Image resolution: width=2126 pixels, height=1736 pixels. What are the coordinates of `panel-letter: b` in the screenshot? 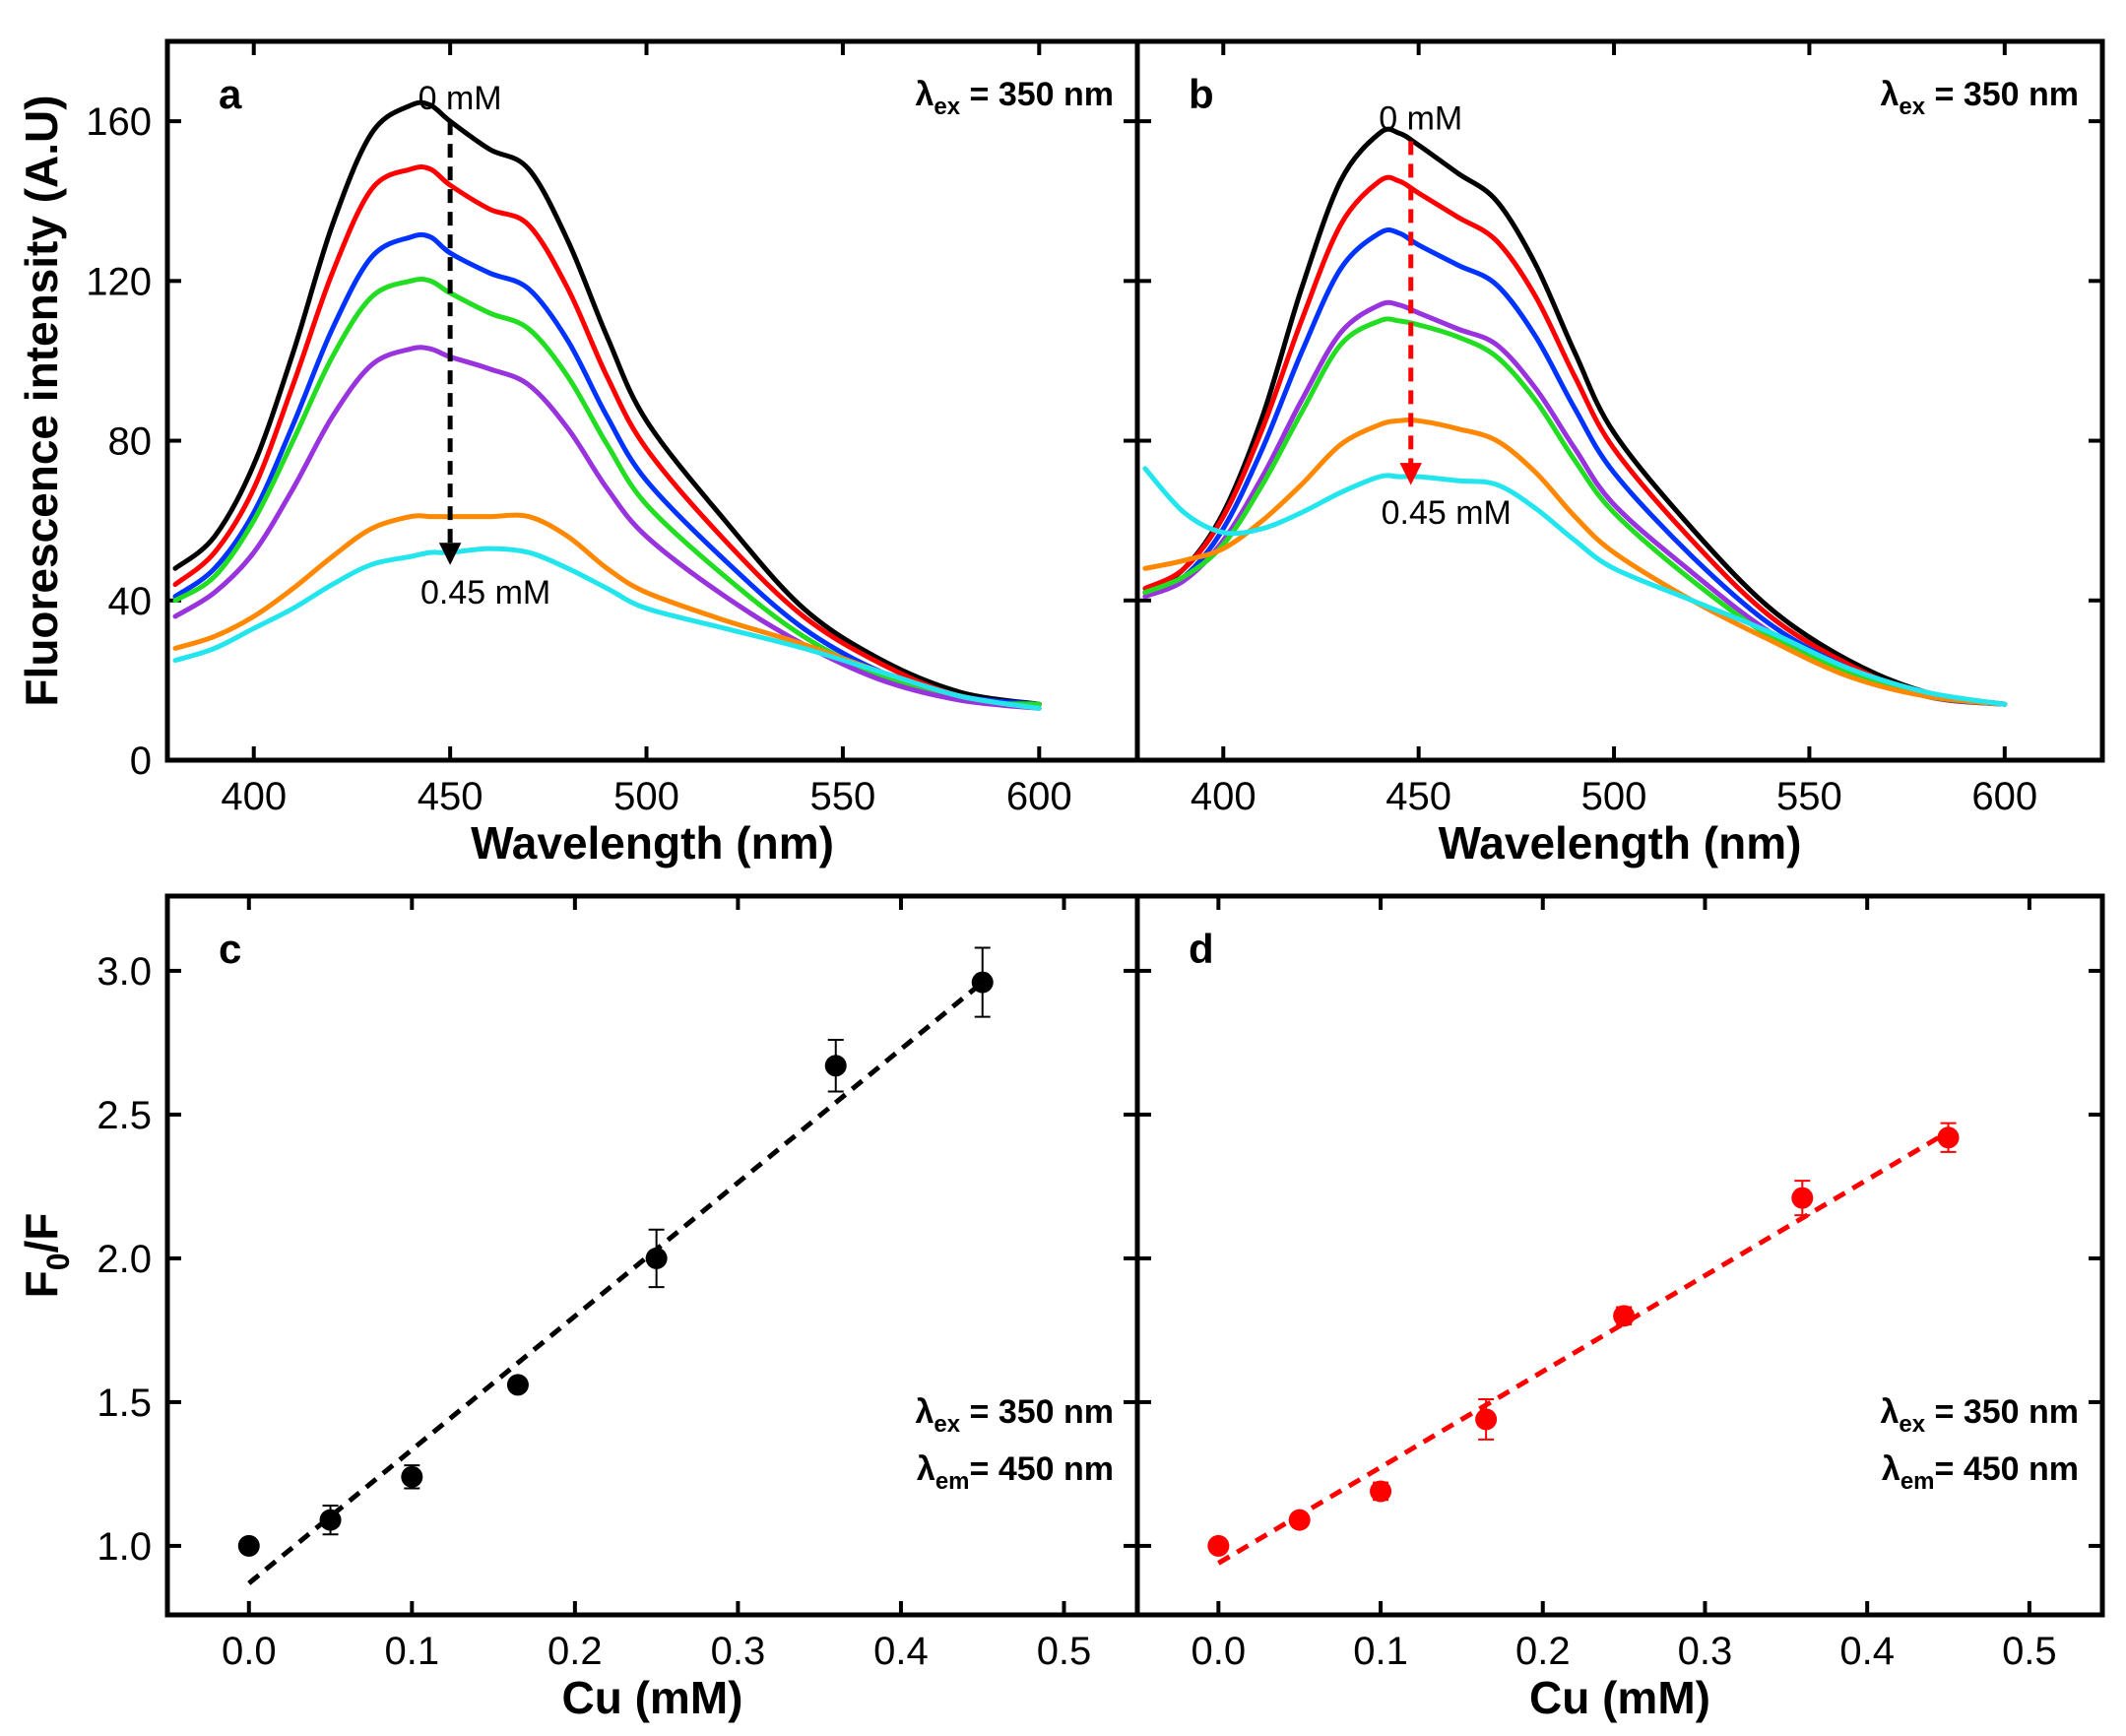 It's located at (1201, 94).